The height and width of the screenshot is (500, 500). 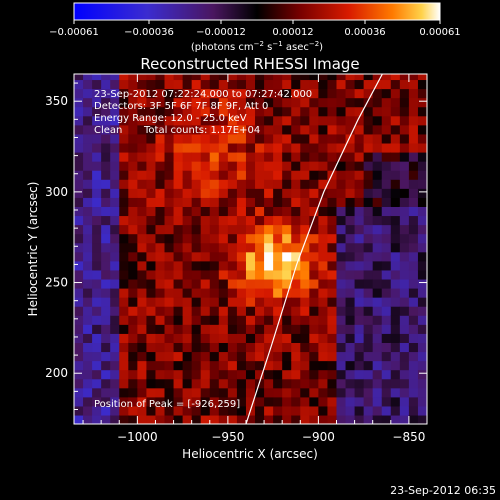 I want to click on y-tick-label: 200, so click(x=56, y=373).